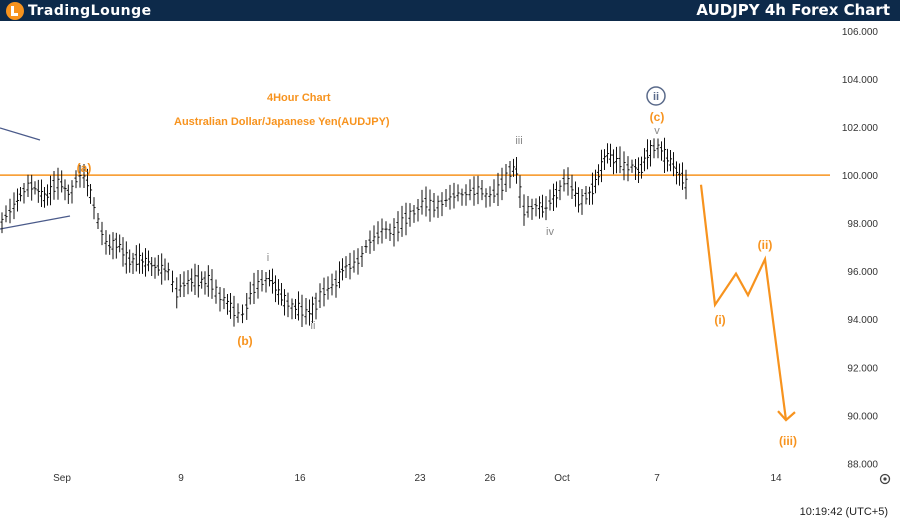 The width and height of the screenshot is (900, 522). I want to click on tradinglounge-logo: TradingLounge, so click(79, 10).